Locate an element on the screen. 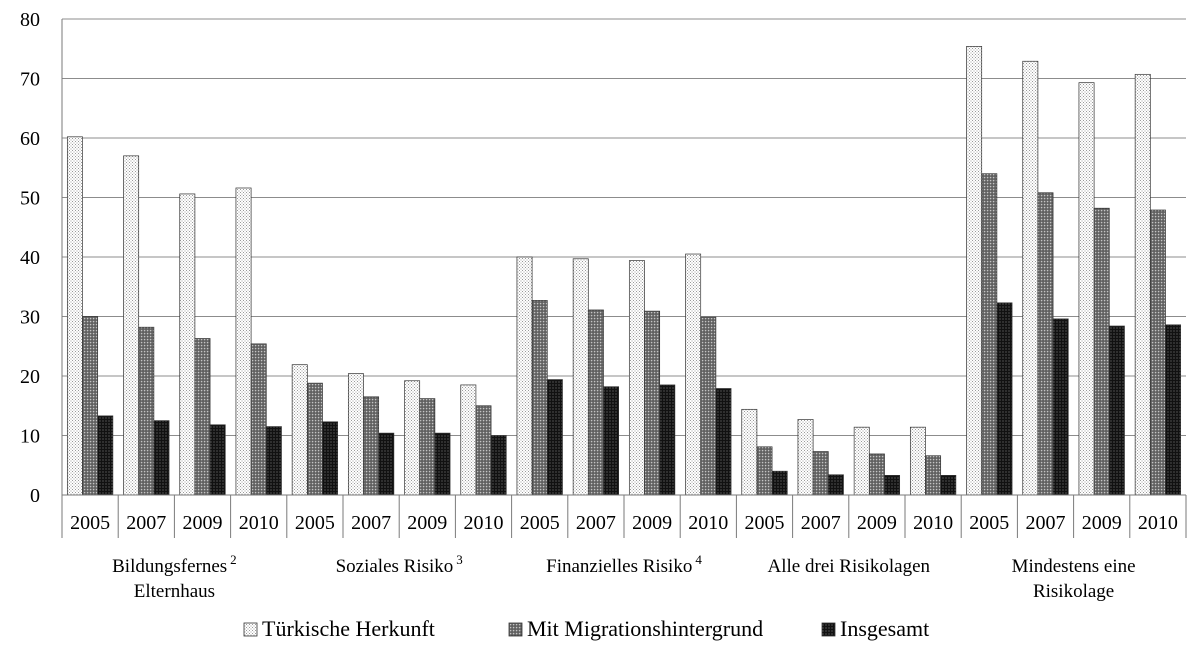 The height and width of the screenshot is (645, 1188). x-tick-11: 2010 is located at coordinates (708, 523).